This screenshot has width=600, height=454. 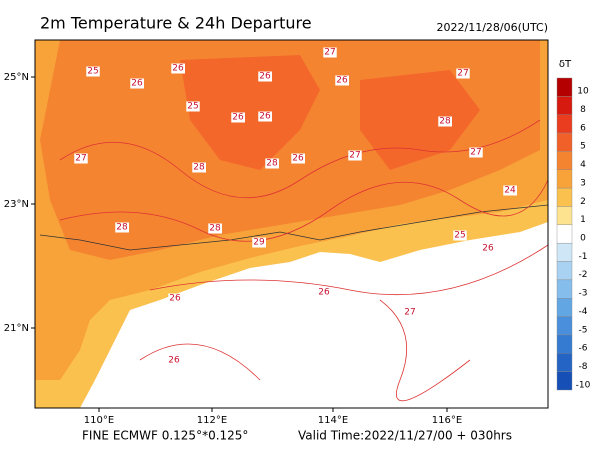 What do you see at coordinates (583, 294) in the screenshot?
I see `colorbar-label: -3` at bounding box center [583, 294].